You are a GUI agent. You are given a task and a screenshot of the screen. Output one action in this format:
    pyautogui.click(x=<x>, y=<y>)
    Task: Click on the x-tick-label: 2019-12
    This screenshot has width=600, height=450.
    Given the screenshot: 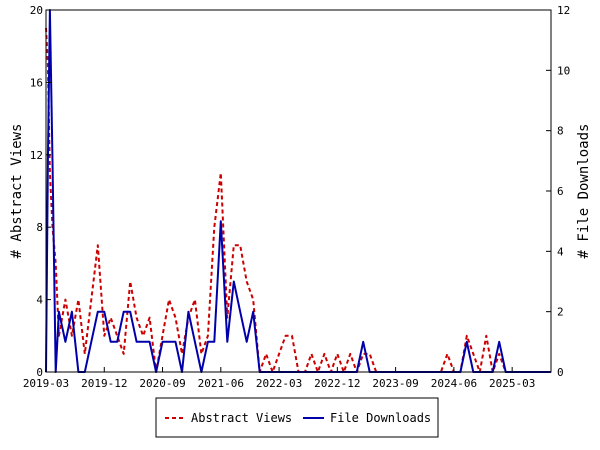 What is the action you would take?
    pyautogui.click(x=104, y=383)
    